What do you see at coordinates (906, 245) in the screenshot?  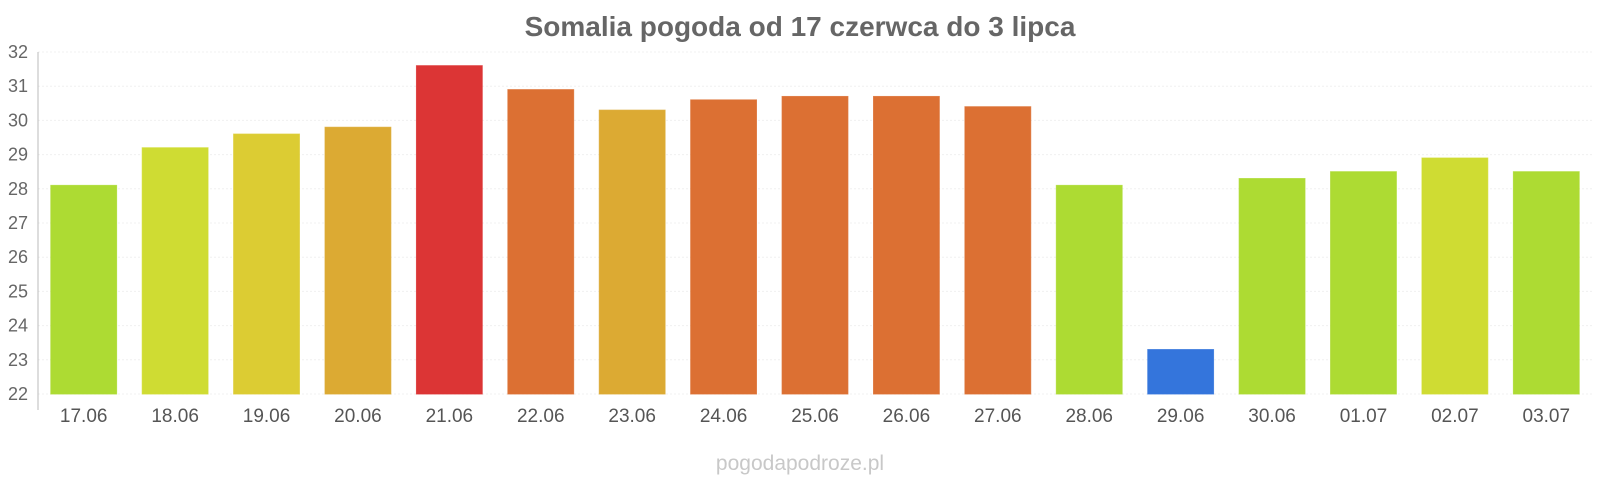 I see `bar-26.06` at bounding box center [906, 245].